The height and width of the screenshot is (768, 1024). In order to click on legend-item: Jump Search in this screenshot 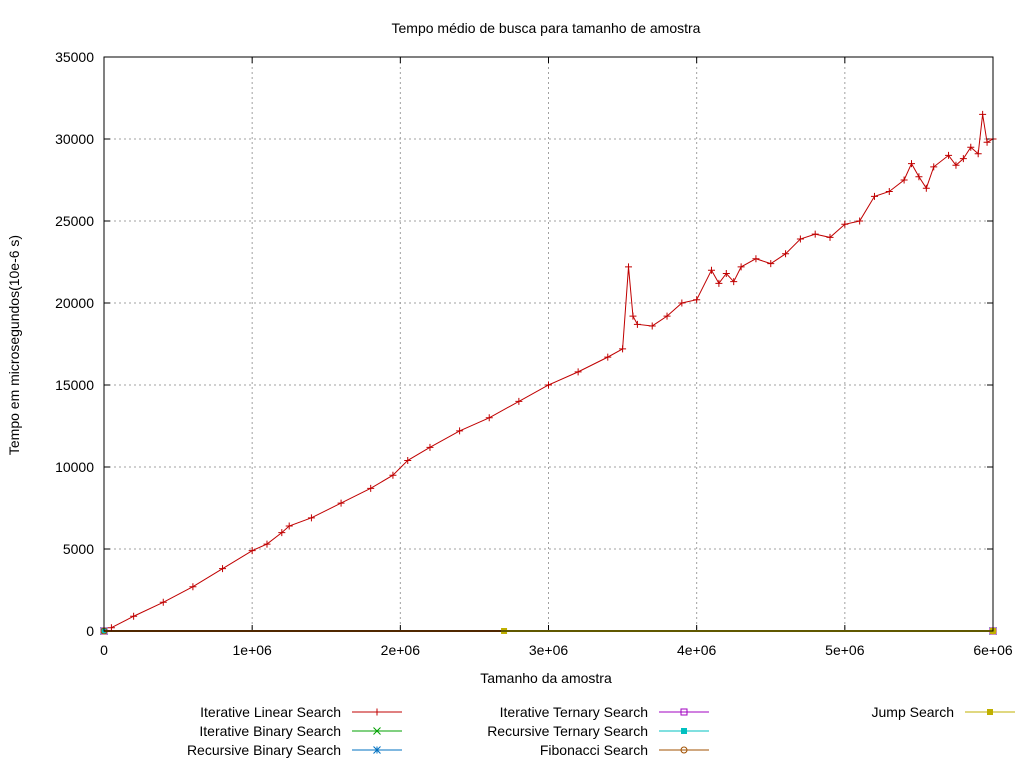, I will do `click(943, 712)`.